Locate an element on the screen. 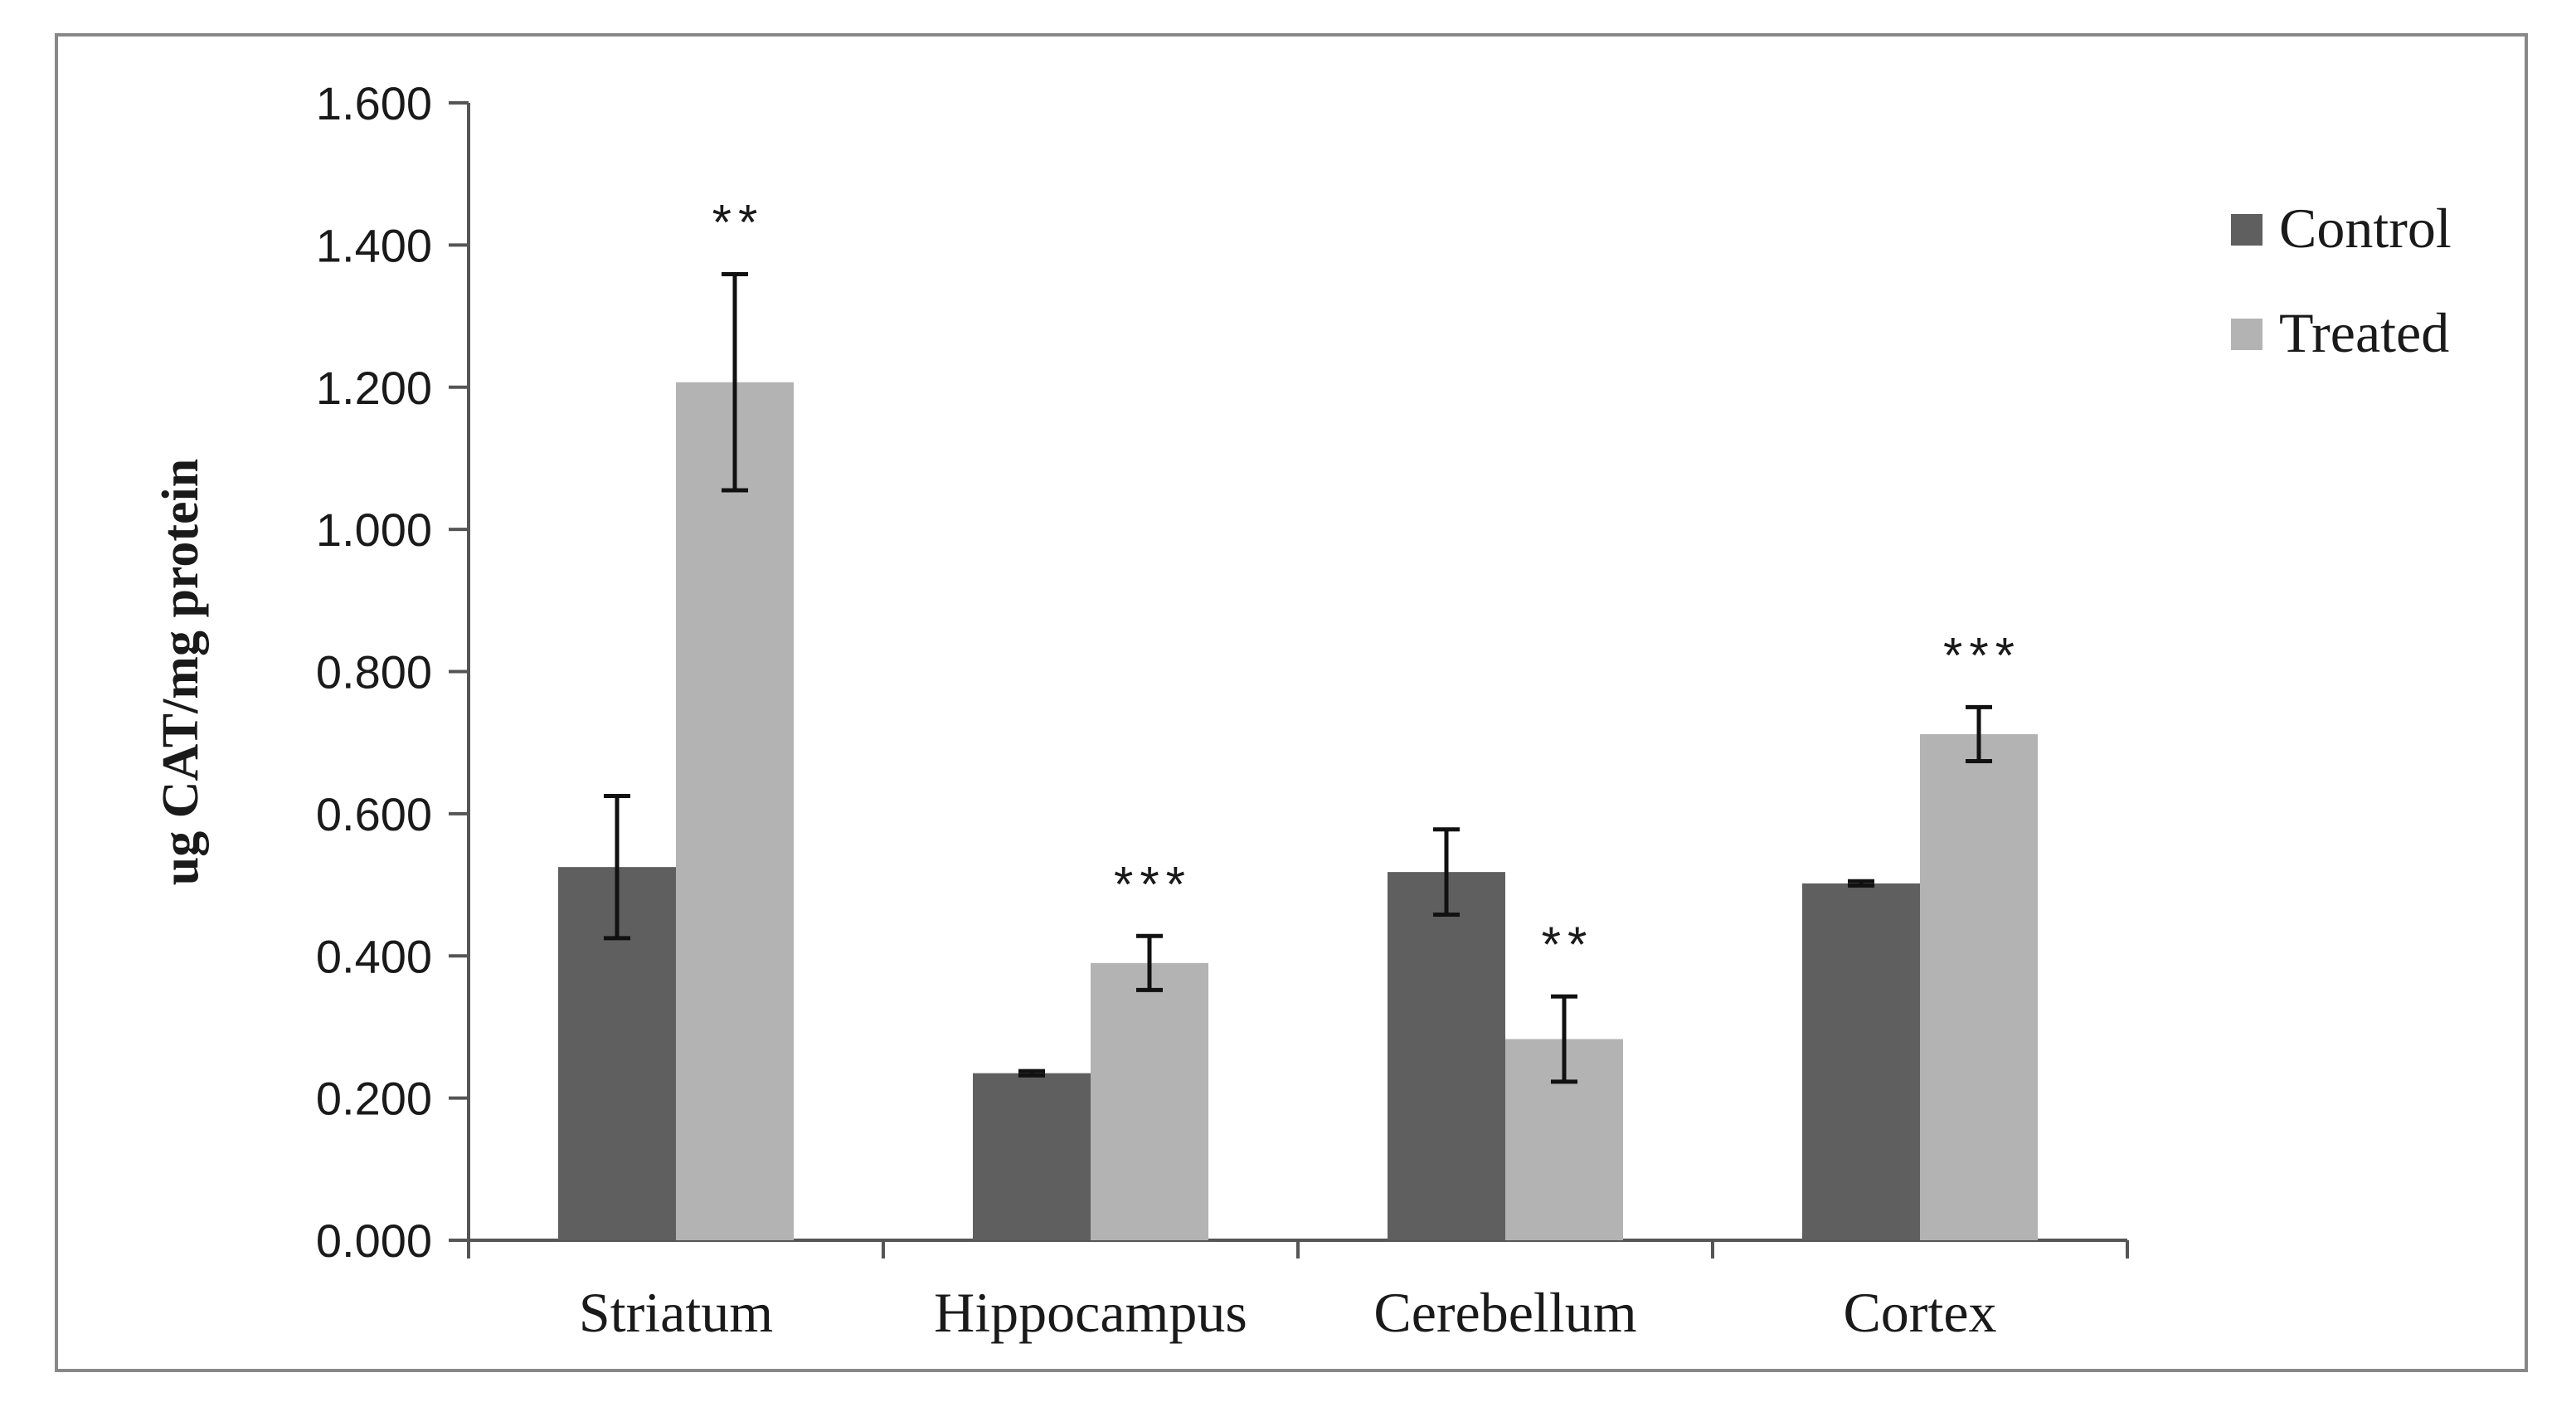  bar-treated-hippocampus is located at coordinates (1149, 1101).